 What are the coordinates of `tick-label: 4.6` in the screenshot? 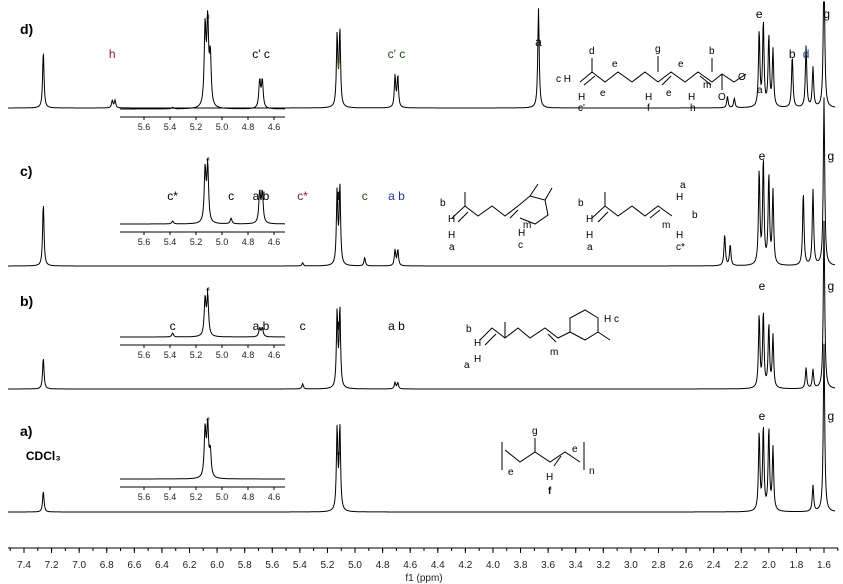 It's located at (410, 565).